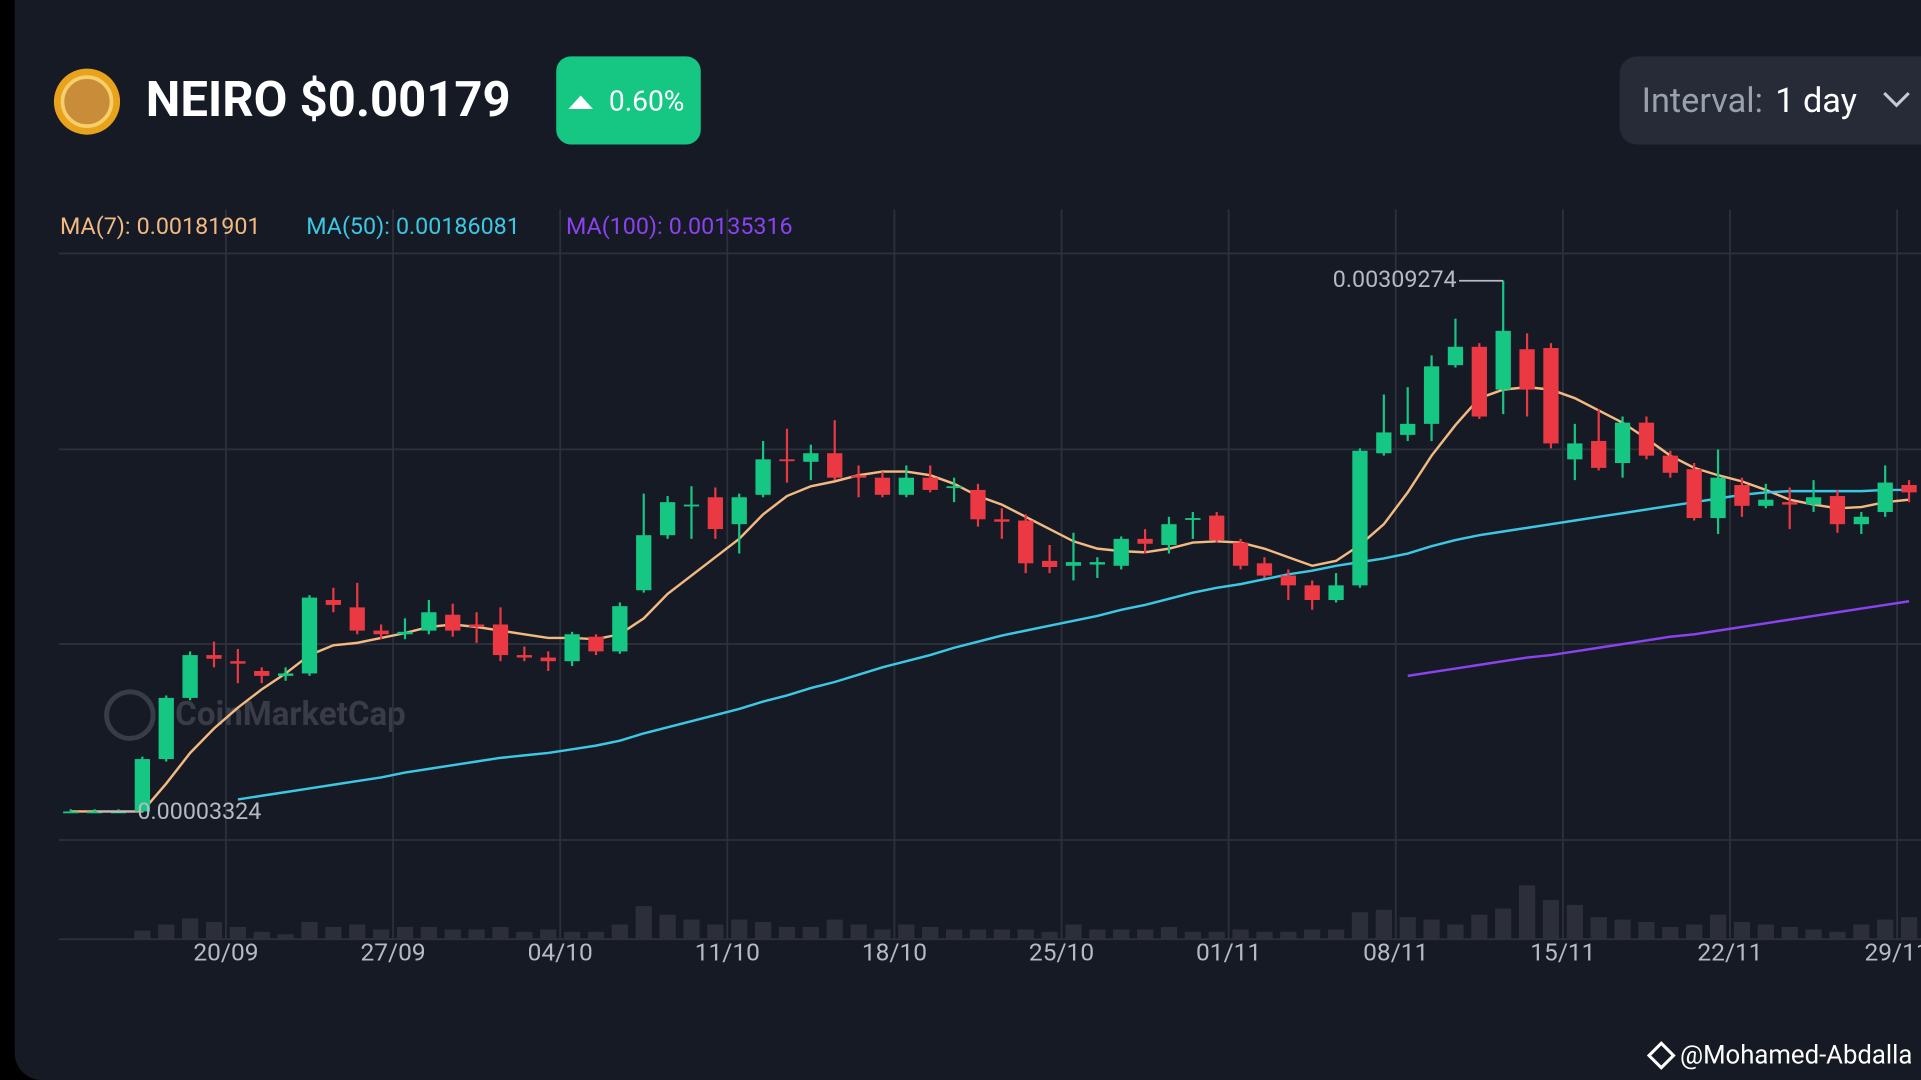 Image resolution: width=1921 pixels, height=1080 pixels. I want to click on x-tick-label: 08/11, so click(1395, 951).